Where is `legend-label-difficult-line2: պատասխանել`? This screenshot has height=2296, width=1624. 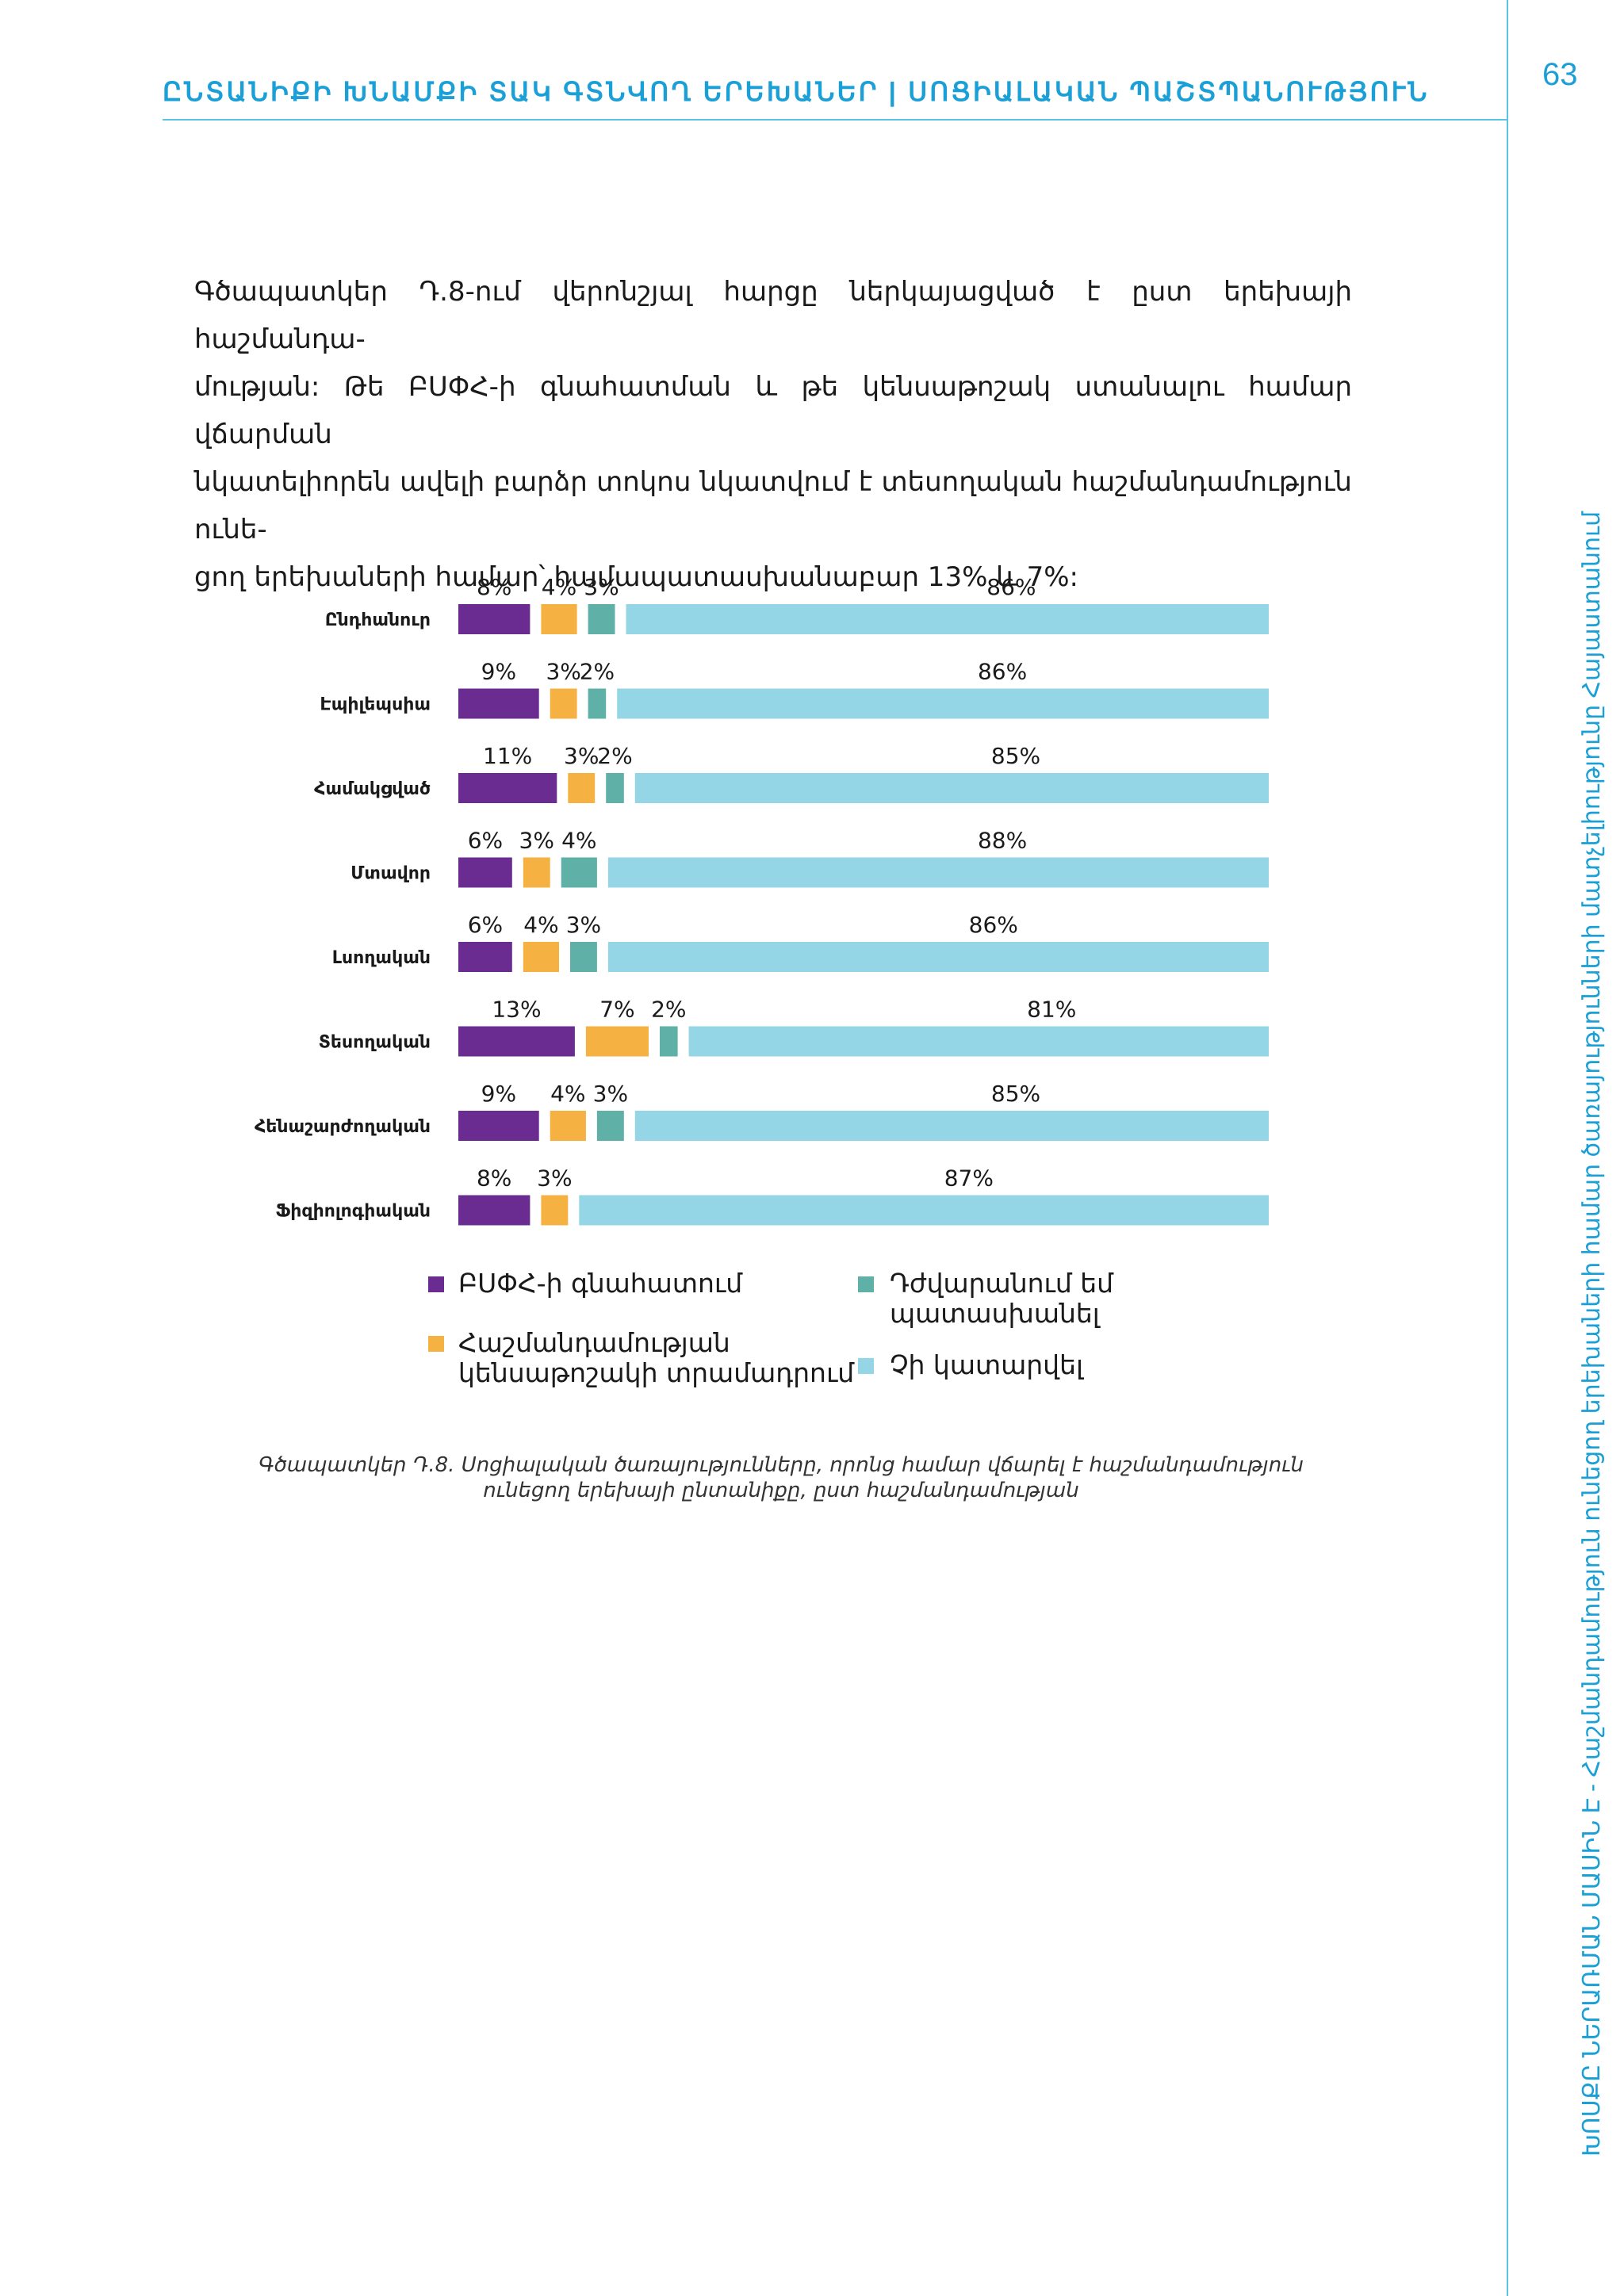
legend-label-difficult-line2: պատասխանել is located at coordinates (995, 1314).